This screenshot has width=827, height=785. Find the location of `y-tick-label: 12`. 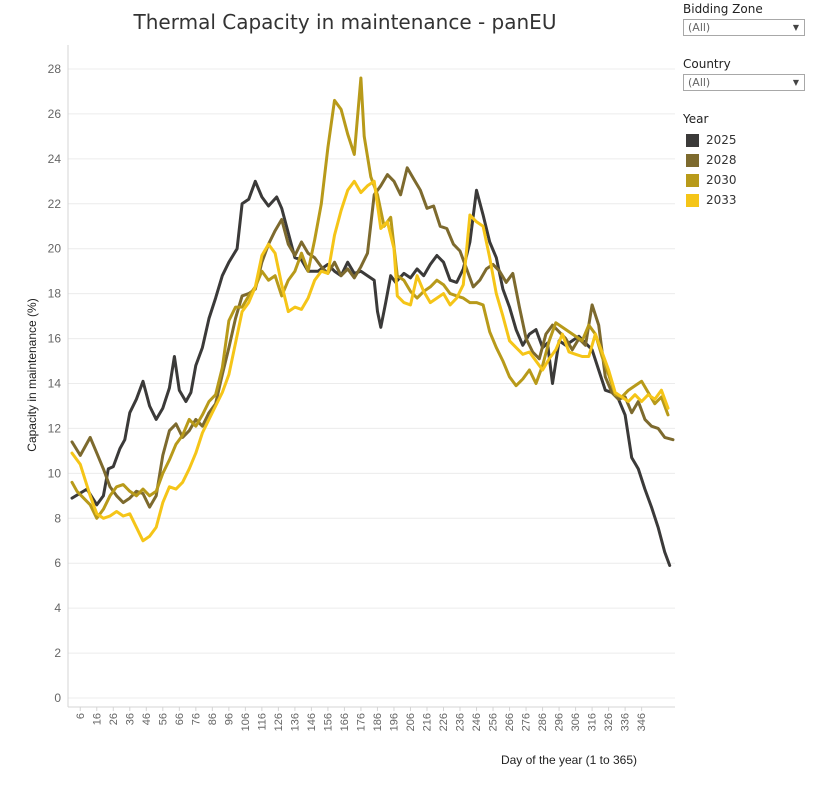

y-tick-label: 12 is located at coordinates (55, 428).